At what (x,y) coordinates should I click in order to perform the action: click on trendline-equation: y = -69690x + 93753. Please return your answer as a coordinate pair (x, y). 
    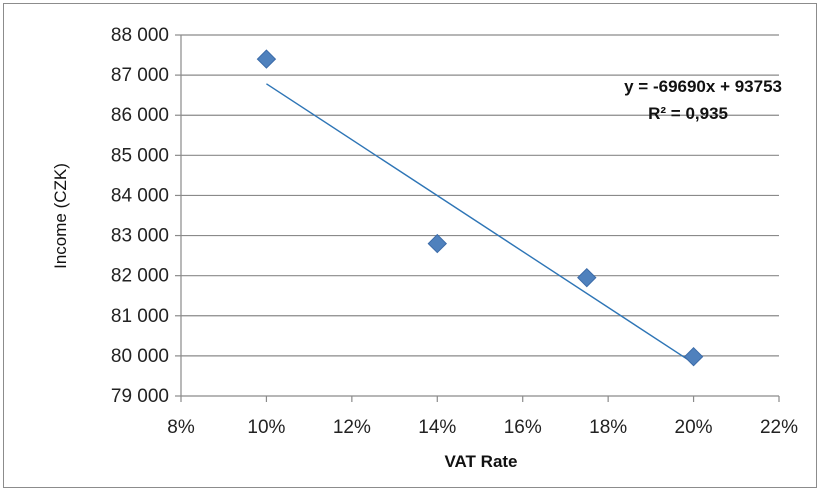
    Looking at the image, I should click on (703, 86).